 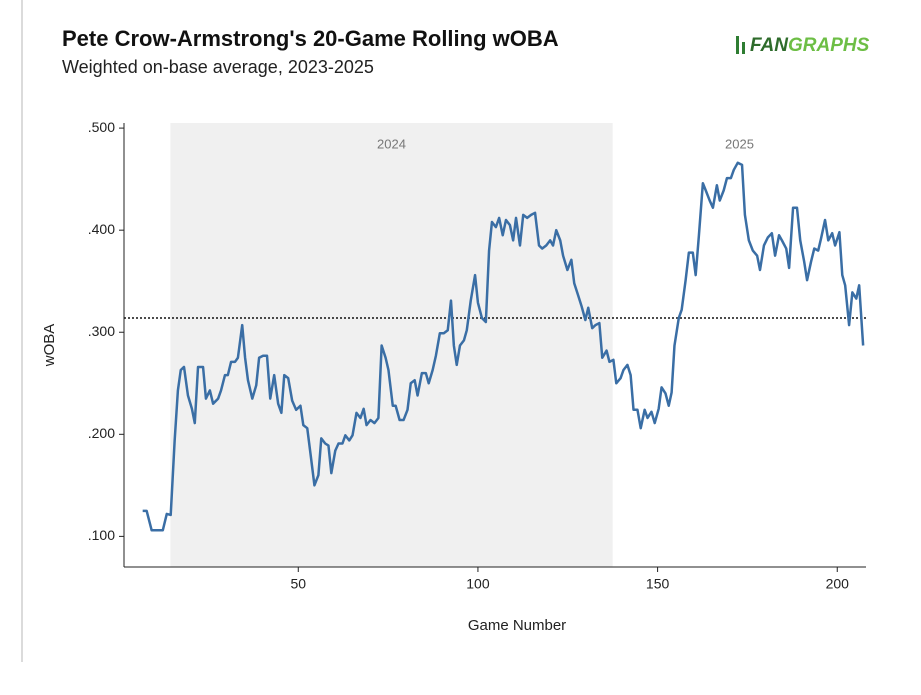 I want to click on logo-part: FAN, so click(x=769, y=45).